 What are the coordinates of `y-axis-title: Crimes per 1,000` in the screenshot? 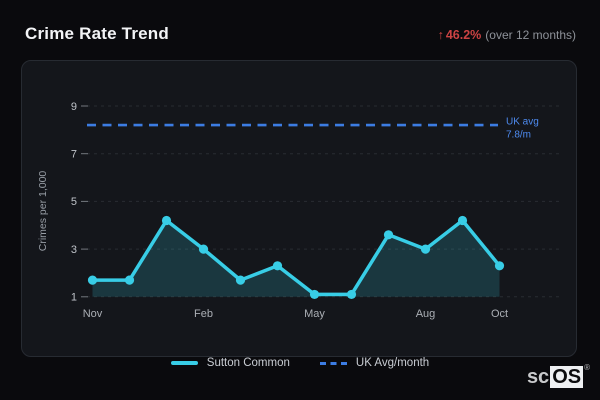 It's located at (43, 211).